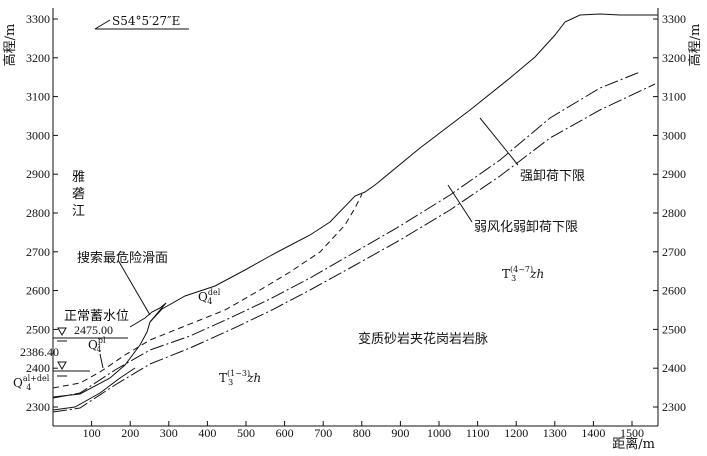 The image size is (707, 456). Describe the element at coordinates (555, 433) in the screenshot. I see `x-tick-label: 1300` at that location.